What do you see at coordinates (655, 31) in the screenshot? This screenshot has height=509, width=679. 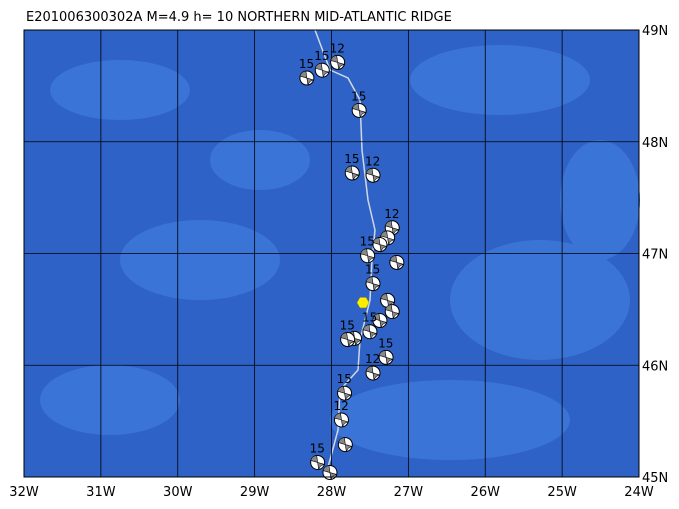 I see `lat-tick-label: 49N` at bounding box center [655, 31].